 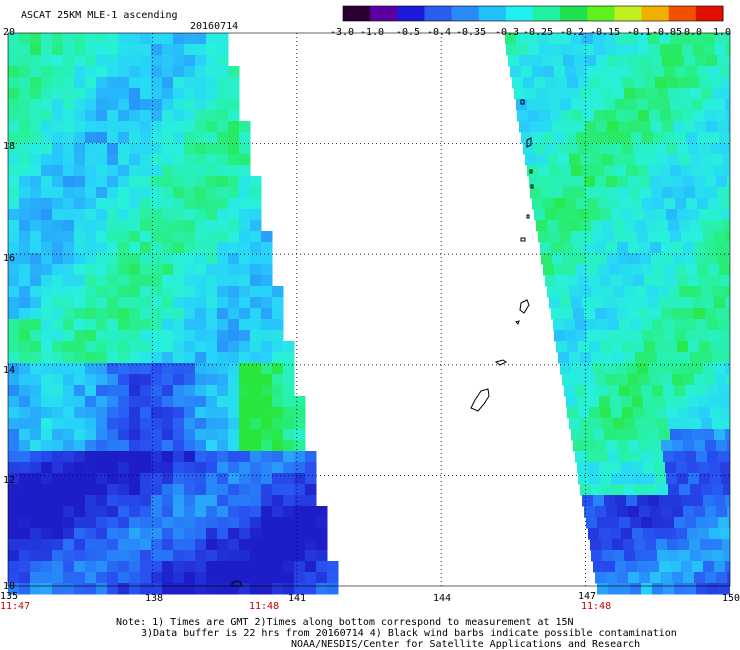 What do you see at coordinates (439, 32) in the screenshot?
I see `colorbar-label: -0.4` at bounding box center [439, 32].